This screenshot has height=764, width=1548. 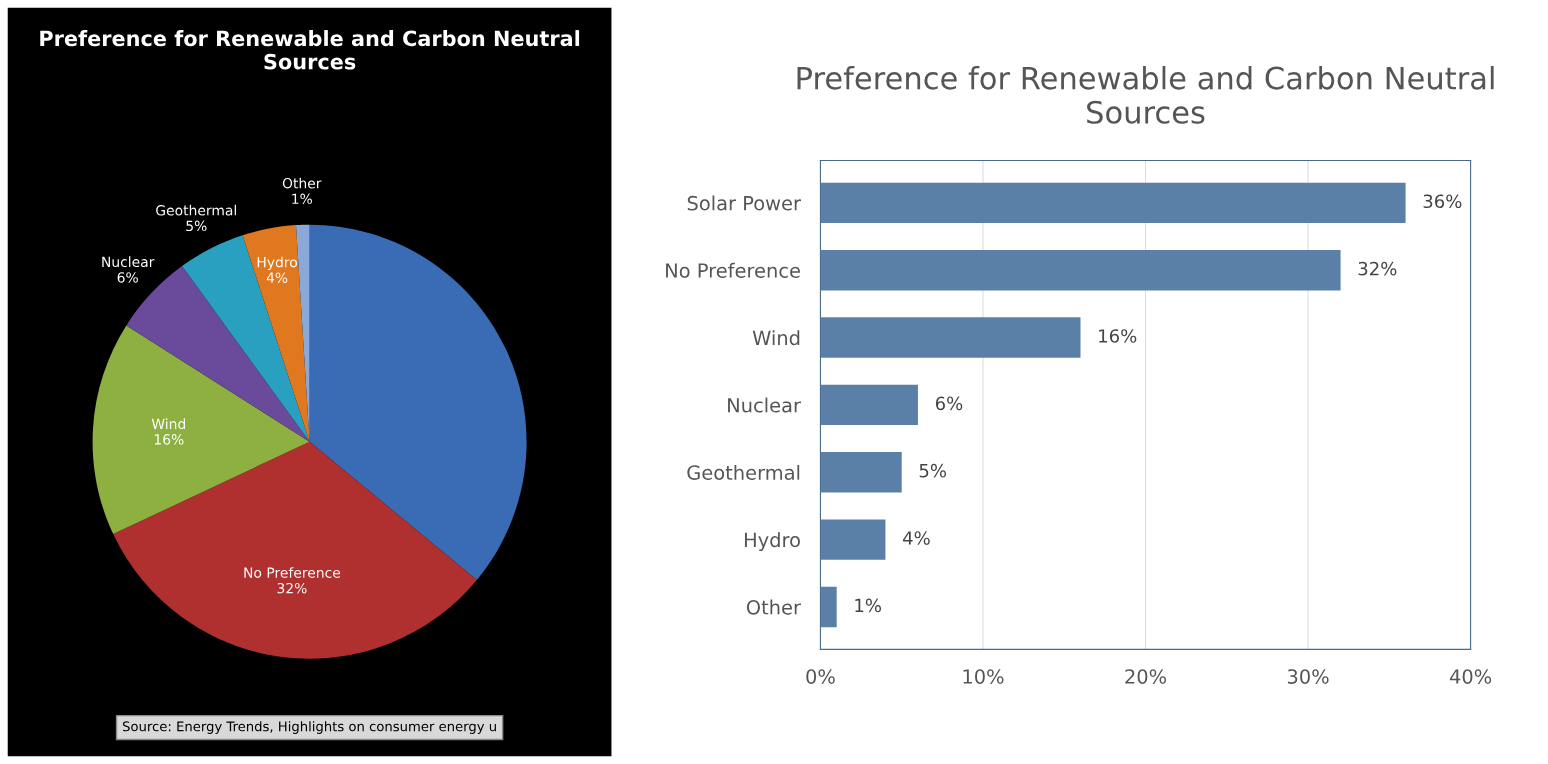 I want to click on y-tick-label: Other, so click(x=773, y=607).